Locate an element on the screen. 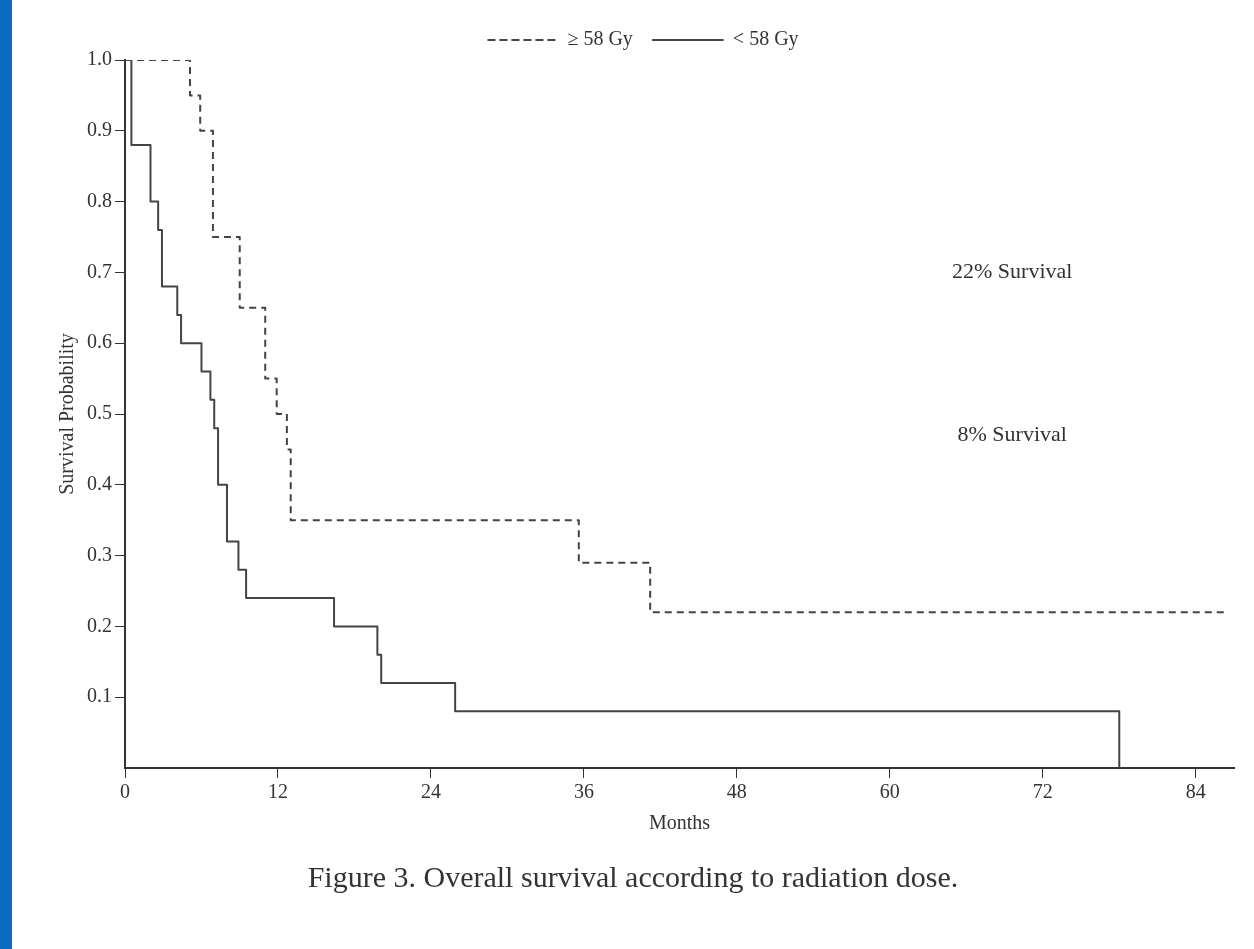 Image resolution: width=1254 pixels, height=949 pixels. y-tick-label: 0.1 is located at coordinates (99, 695).